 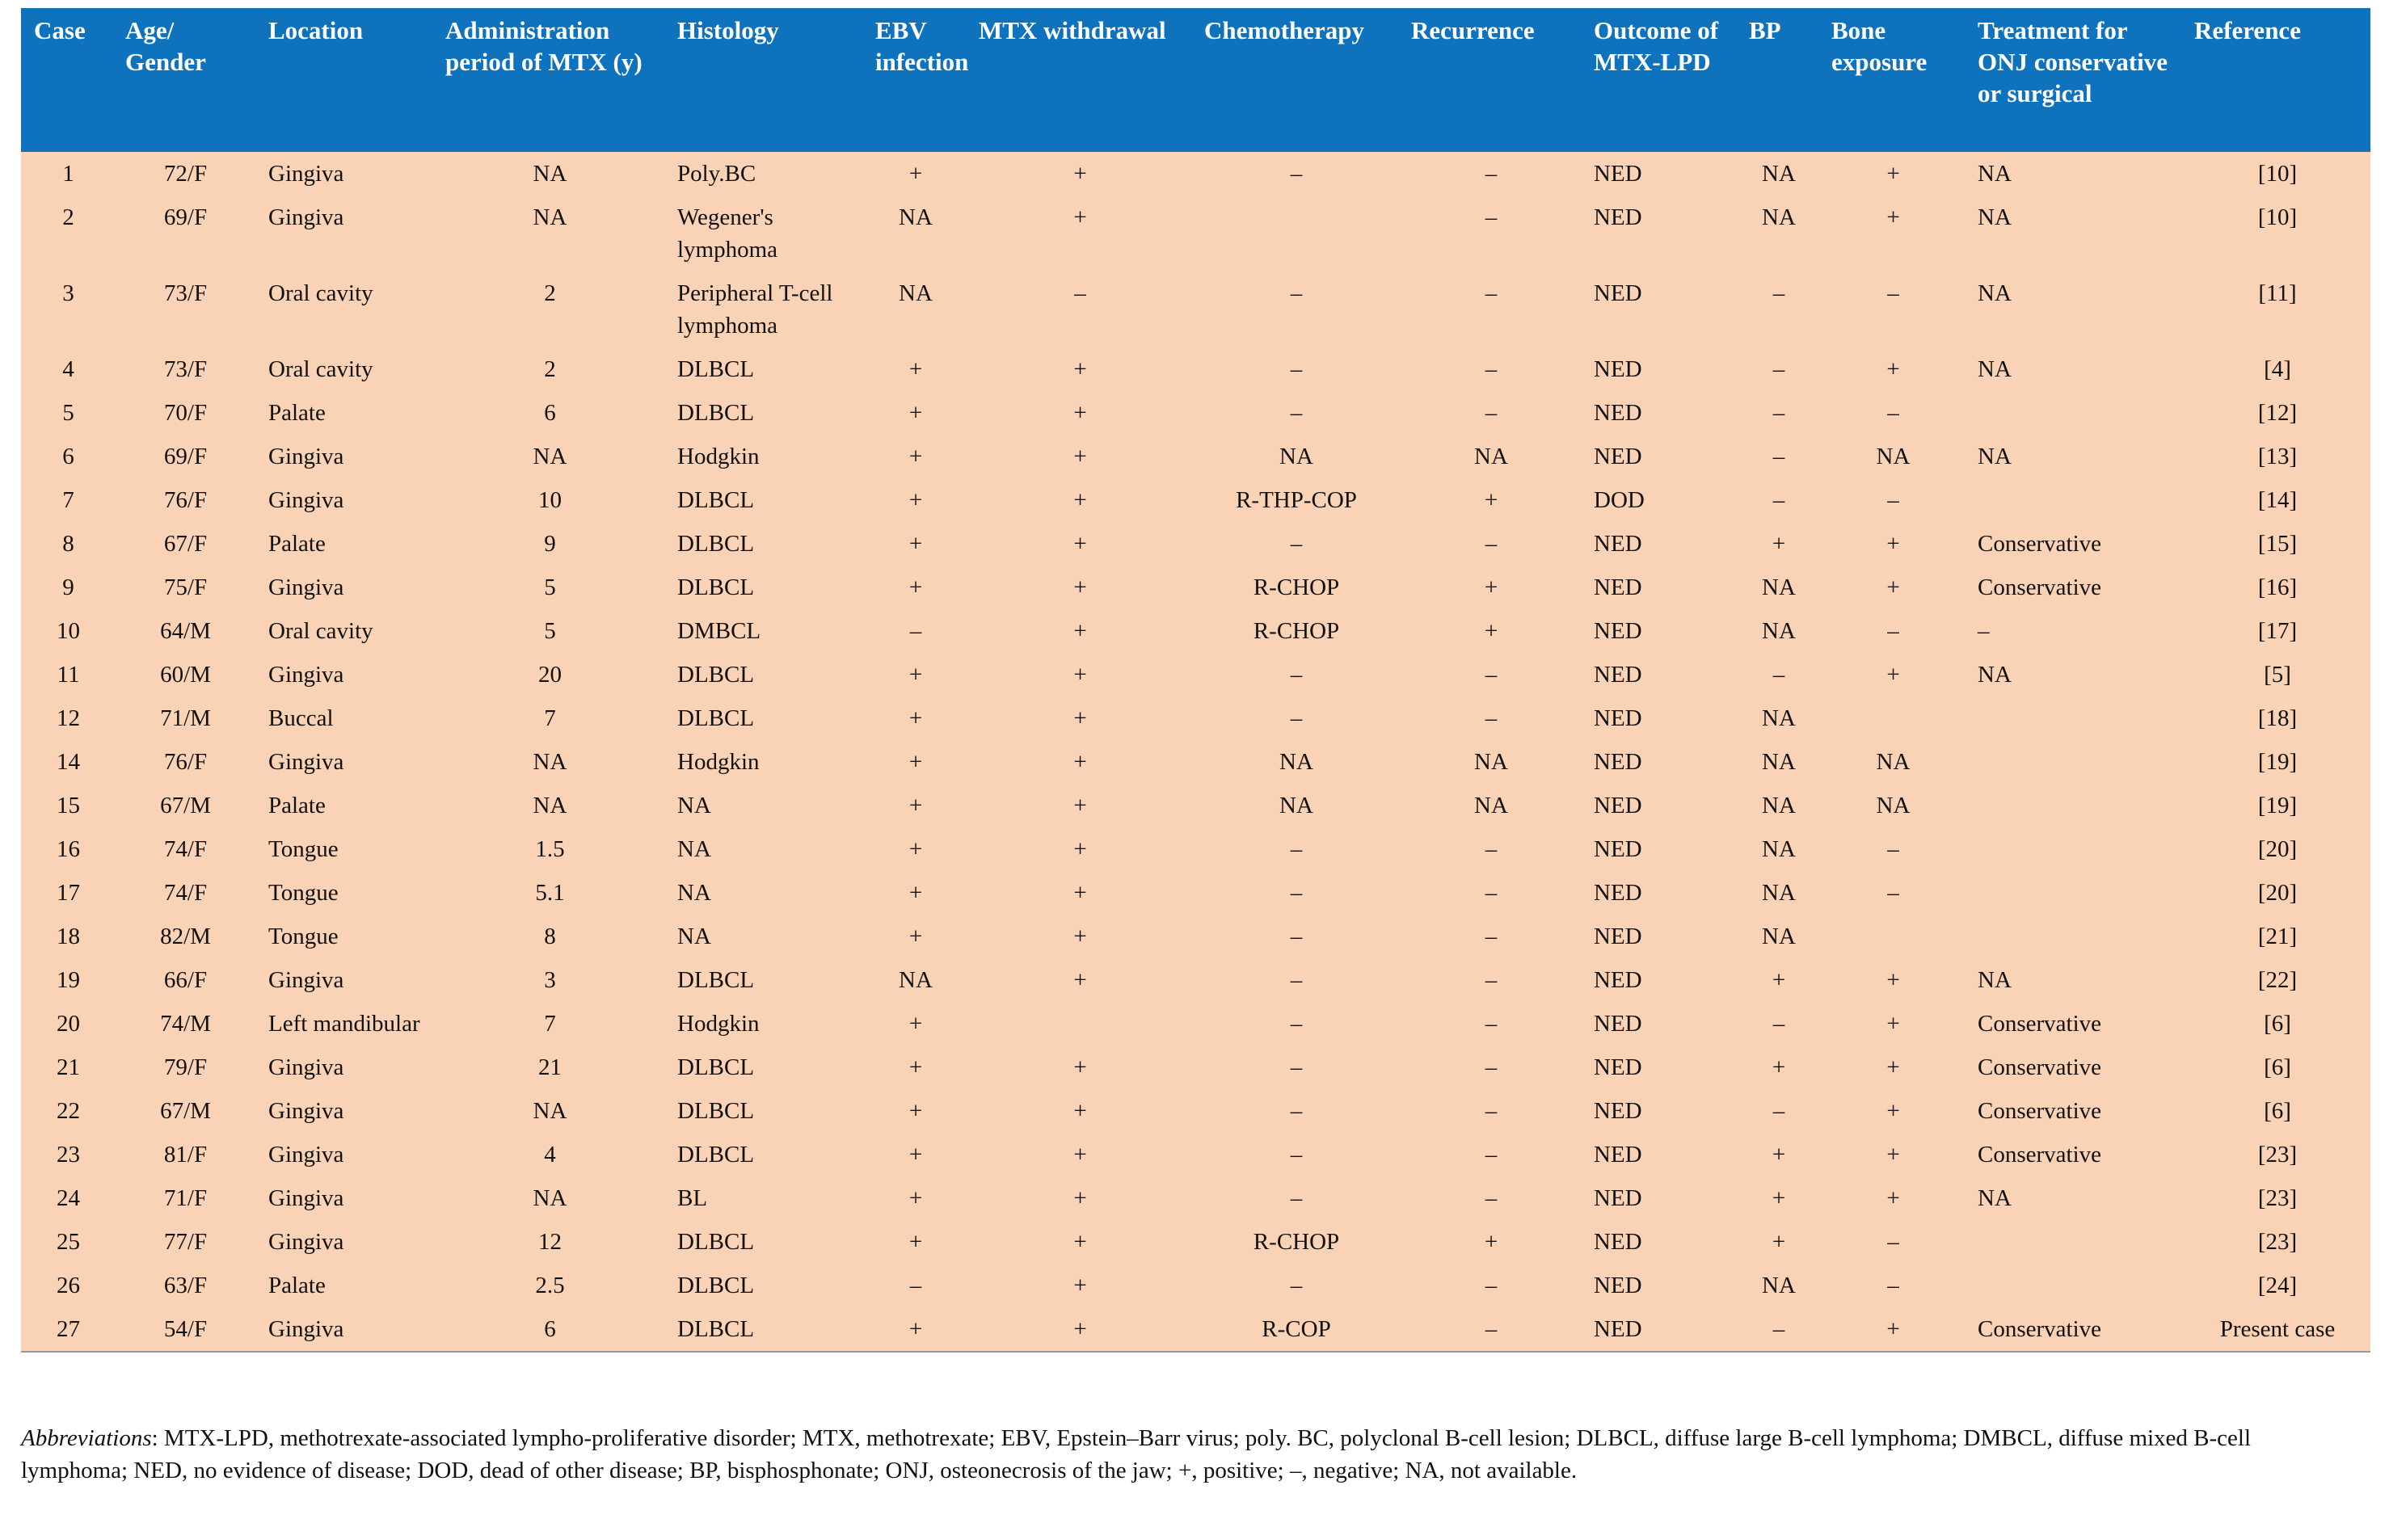 What do you see at coordinates (2073, 1154) in the screenshot?
I see `table-cell: Conservative` at bounding box center [2073, 1154].